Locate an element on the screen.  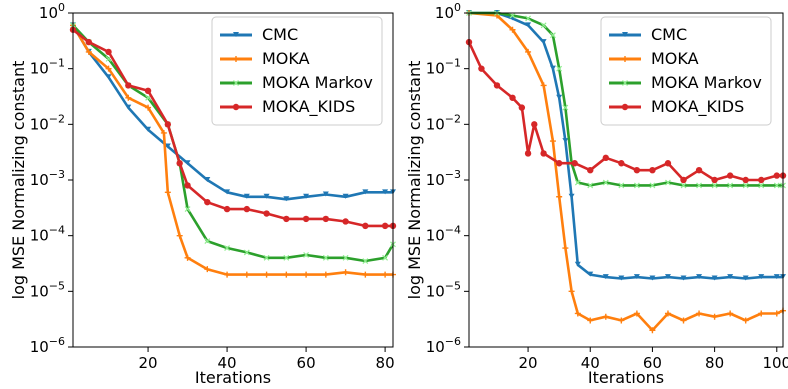
y-tick-label: 10⁻² is located at coordinates (443, 122).